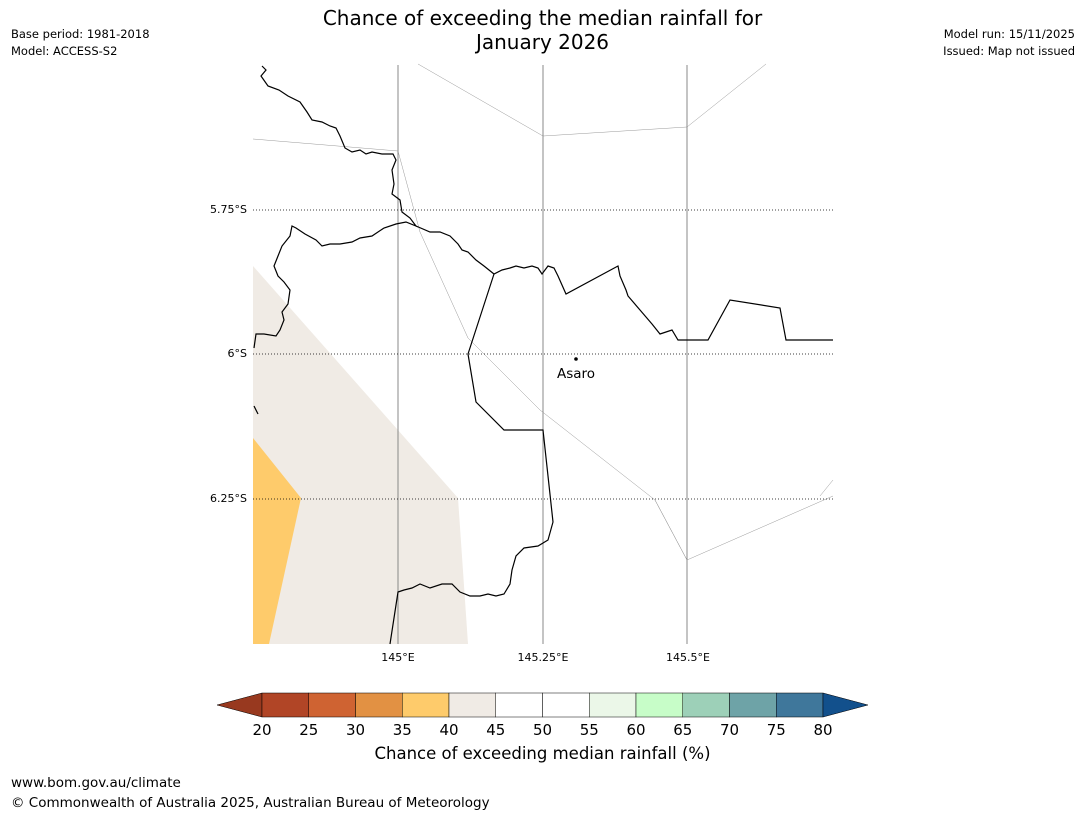  Describe the element at coordinates (237, 353) in the screenshot. I see `lat-label-6s: 6°S` at that location.